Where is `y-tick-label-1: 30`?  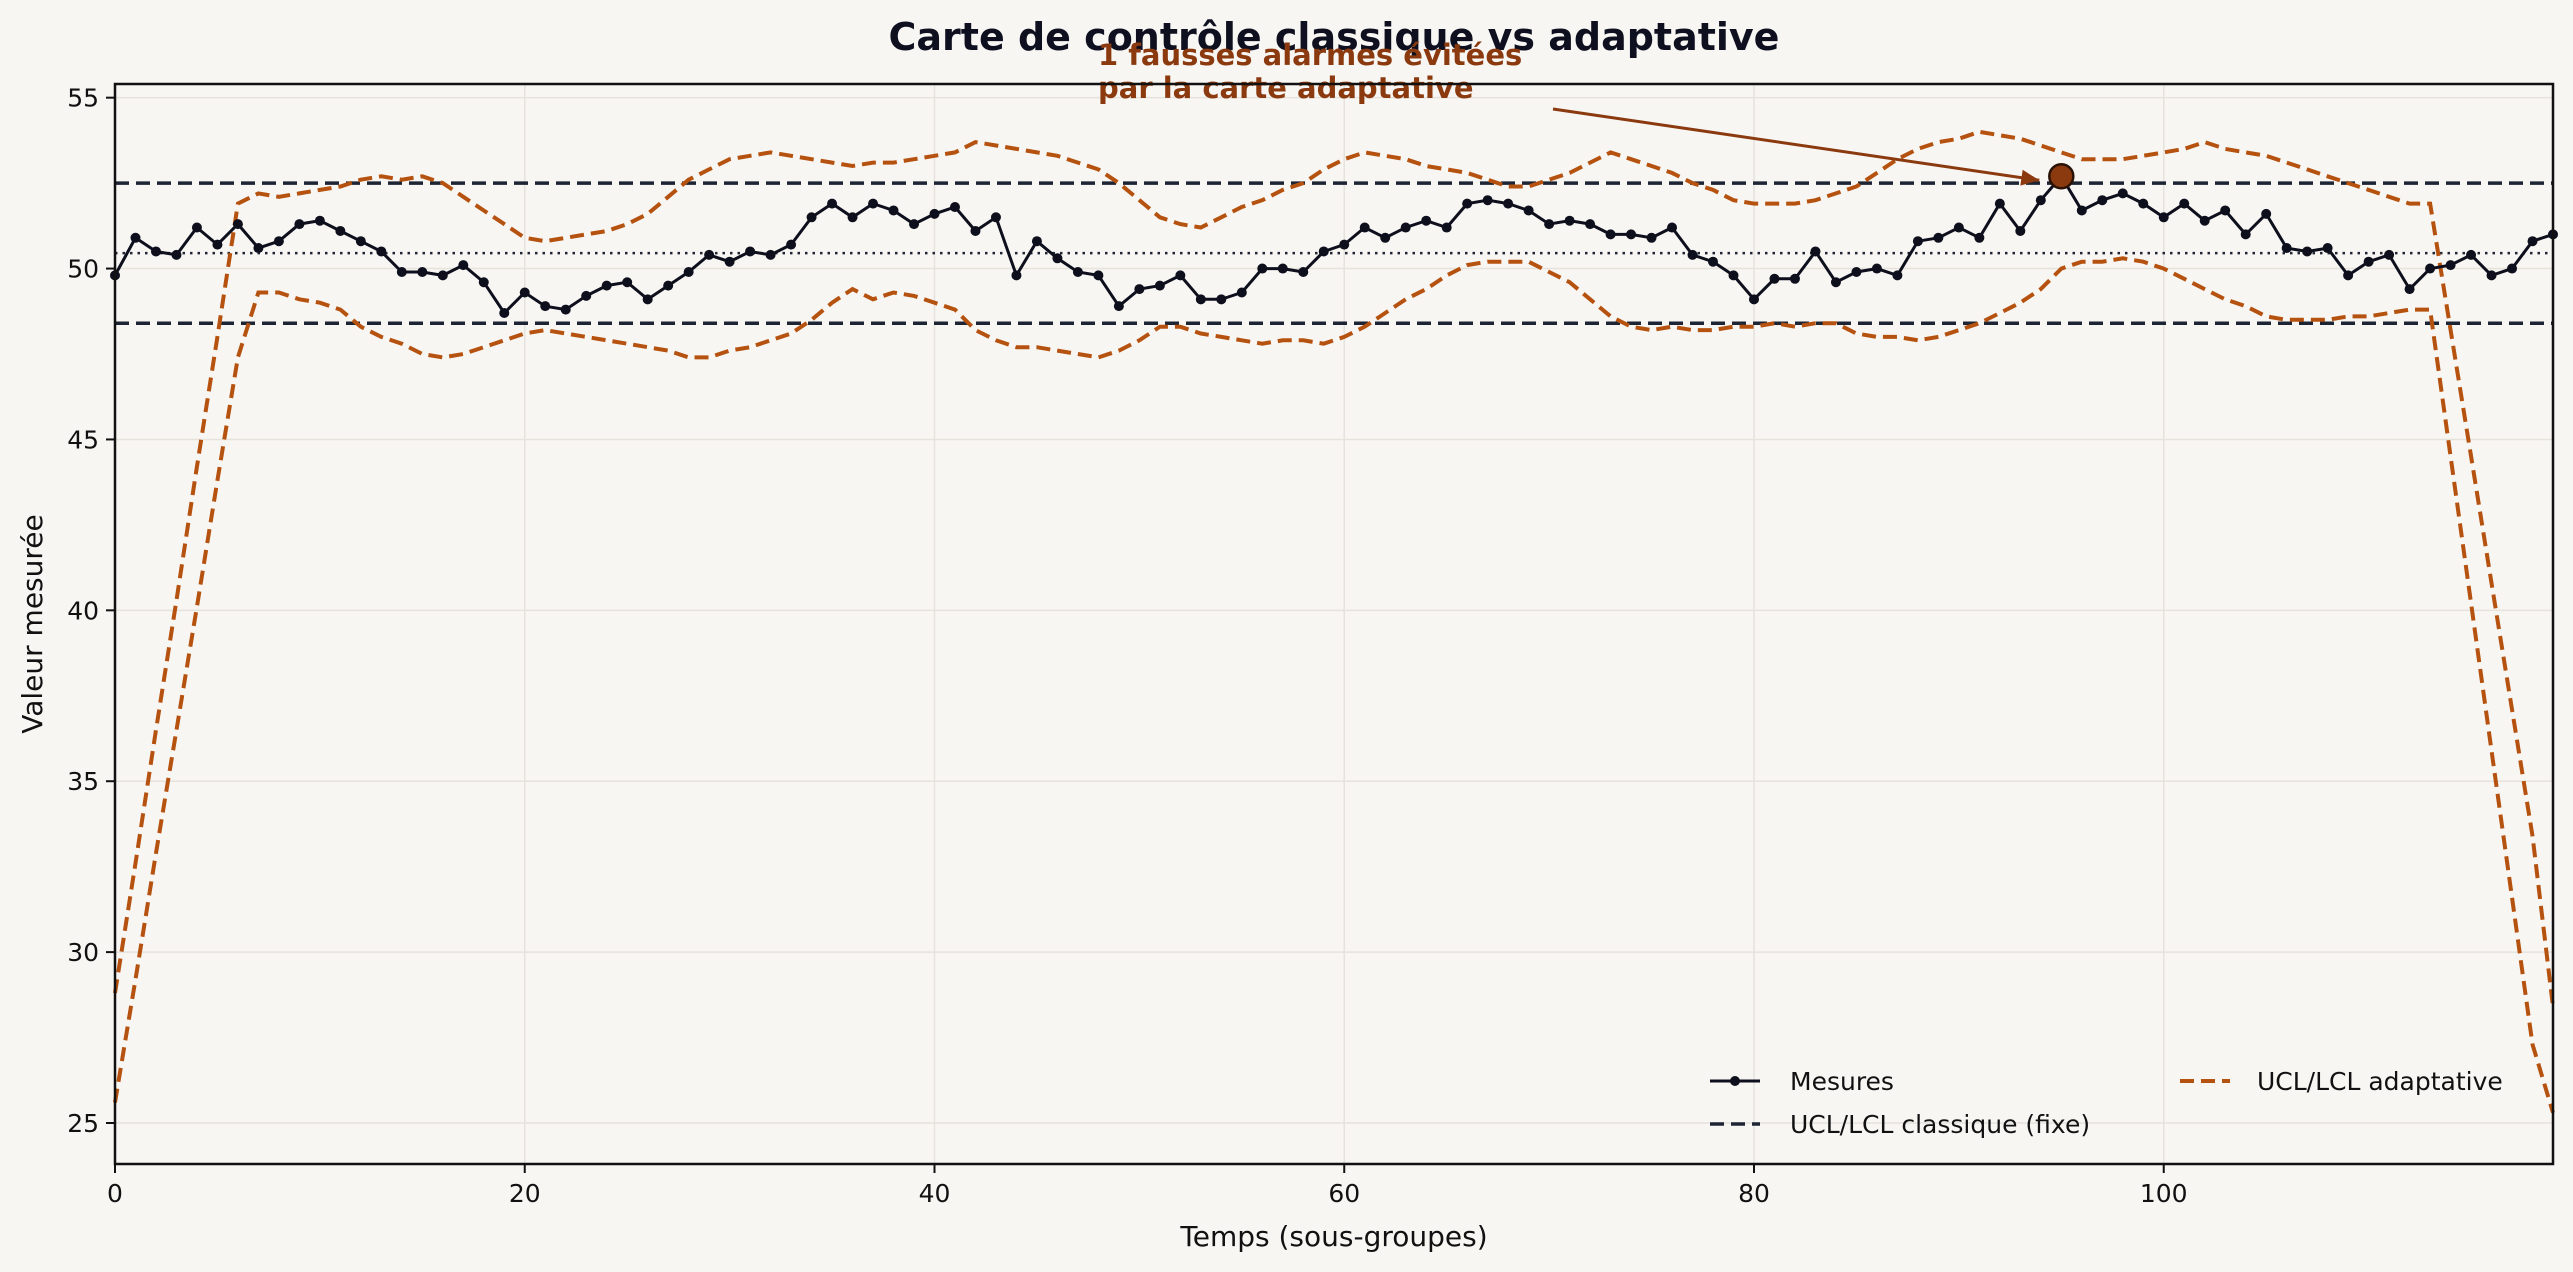
y-tick-label-1: 30 is located at coordinates (83, 952).